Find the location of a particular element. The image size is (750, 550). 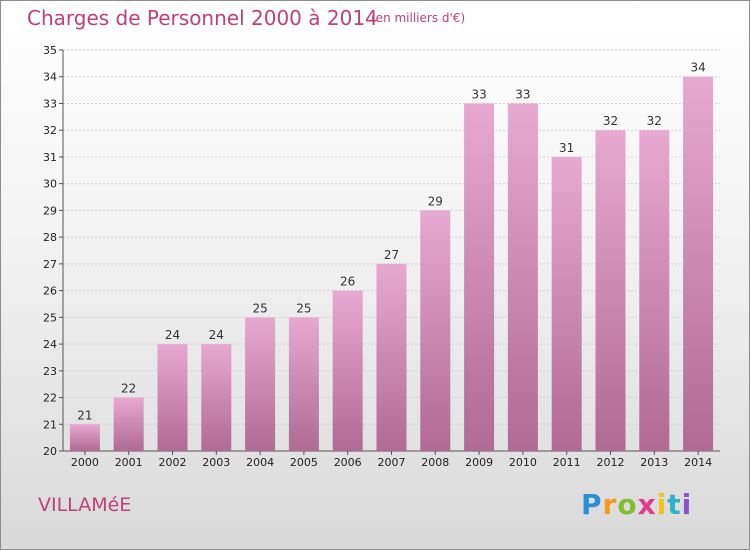

y-tick-label: 23 is located at coordinates (50, 371).